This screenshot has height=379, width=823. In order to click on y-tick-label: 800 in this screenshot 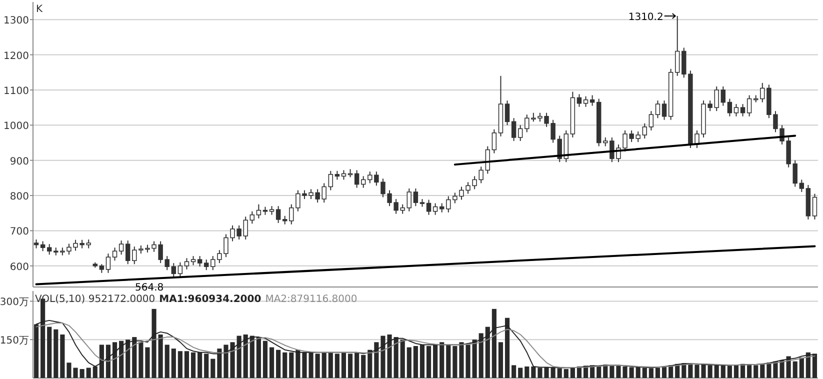, I will do `click(19, 197)`.